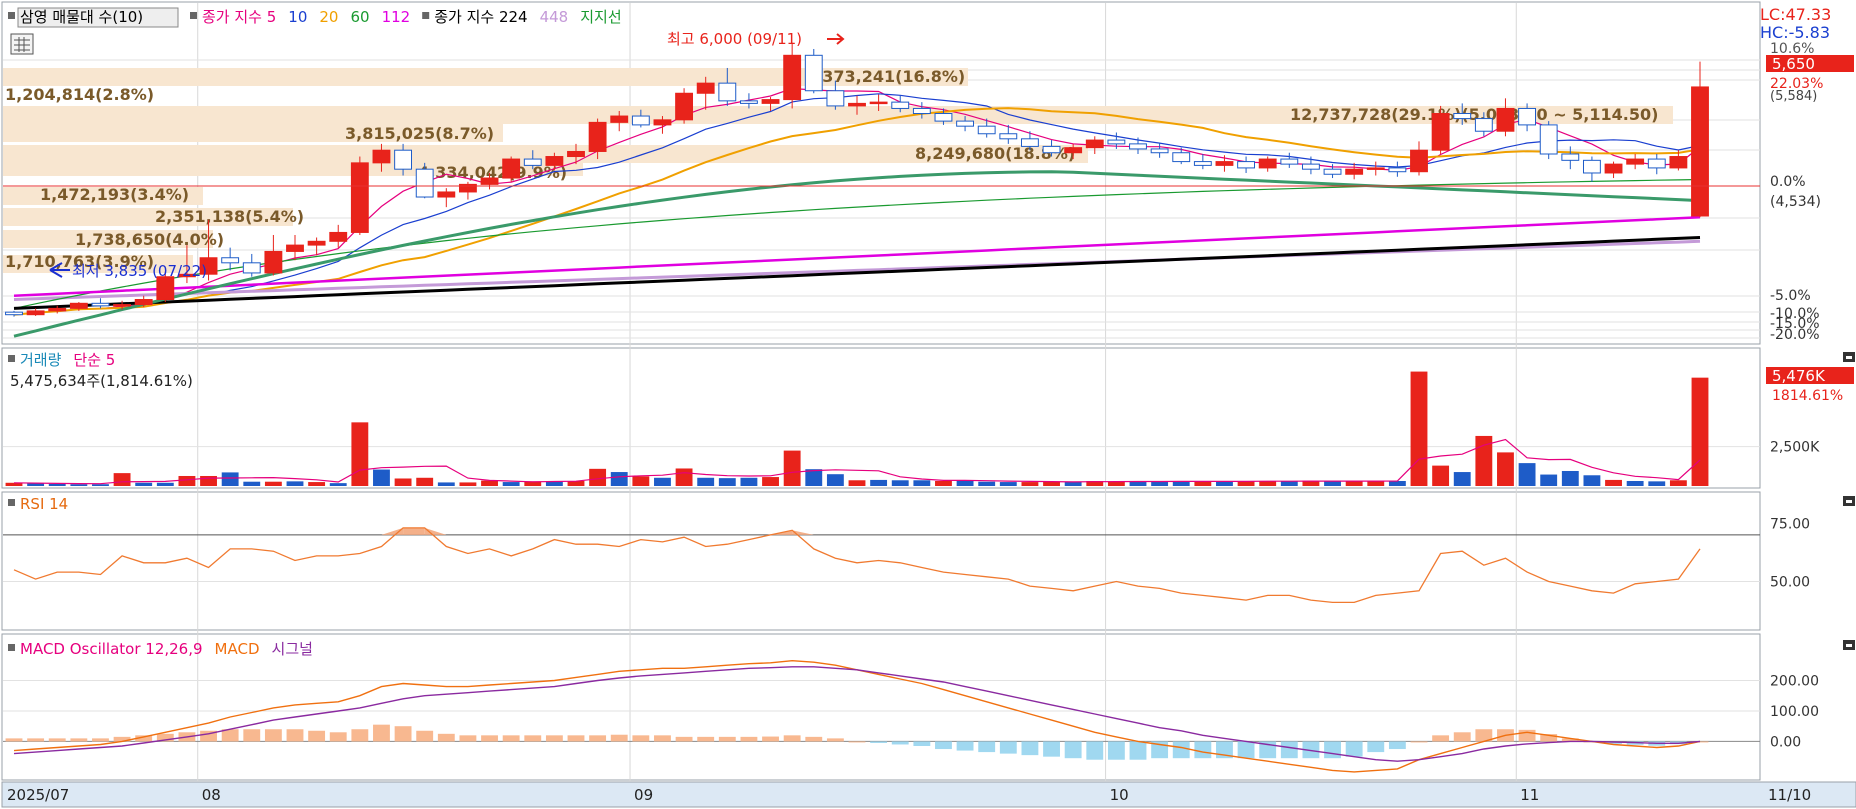 The width and height of the screenshot is (1856, 809). Describe the element at coordinates (857, 428) in the screenshot. I see `volume-bars` at that location.